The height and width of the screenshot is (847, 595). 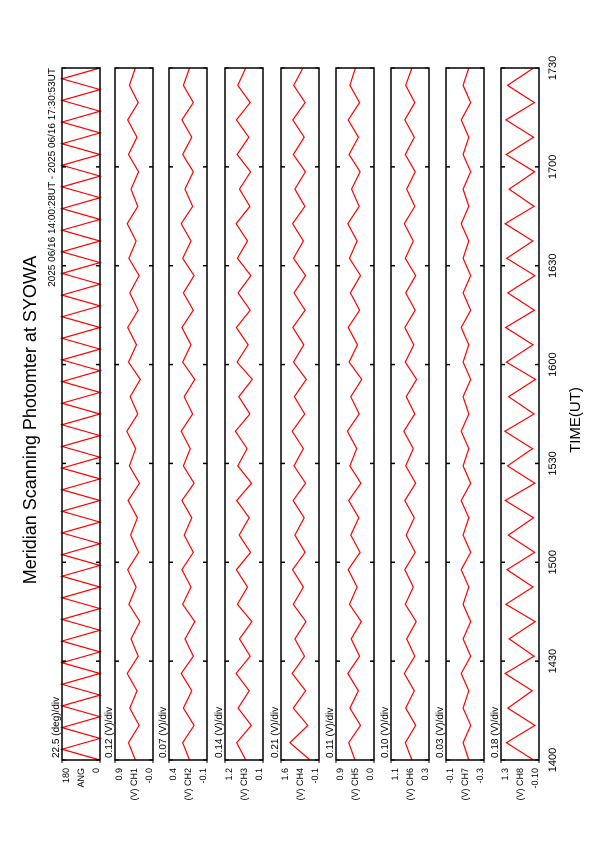 I want to click on scale-label: 0.10 (V)/div, so click(x=385, y=732).